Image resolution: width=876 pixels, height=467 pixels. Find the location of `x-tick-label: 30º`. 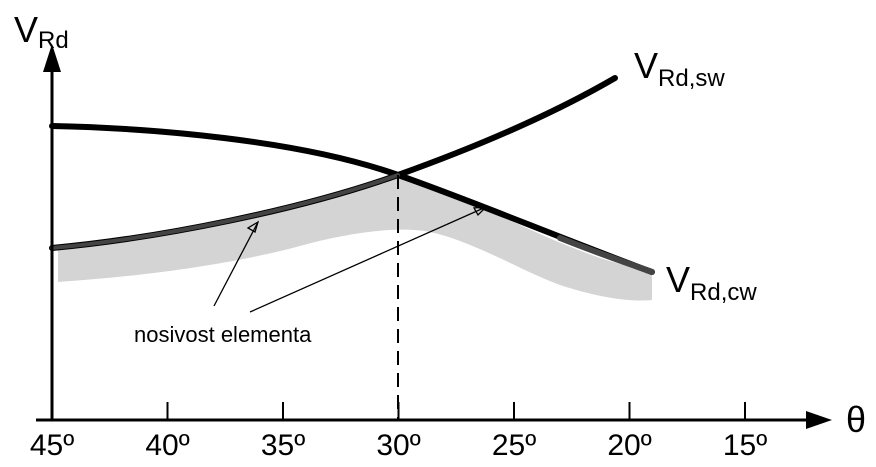

x-tick-label: 30º is located at coordinates (398, 445).